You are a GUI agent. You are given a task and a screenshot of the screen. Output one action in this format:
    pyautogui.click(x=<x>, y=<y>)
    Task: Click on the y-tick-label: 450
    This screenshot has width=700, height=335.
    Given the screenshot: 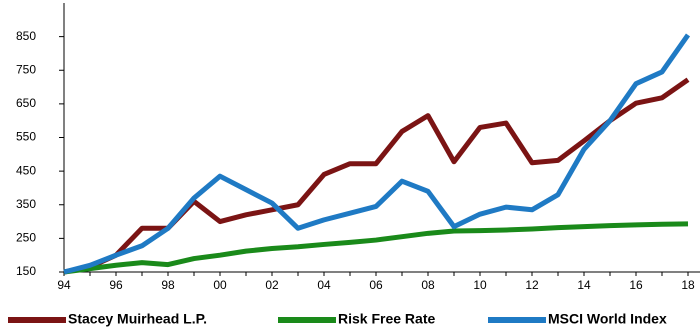 What is the action you would take?
    pyautogui.click(x=26, y=170)
    